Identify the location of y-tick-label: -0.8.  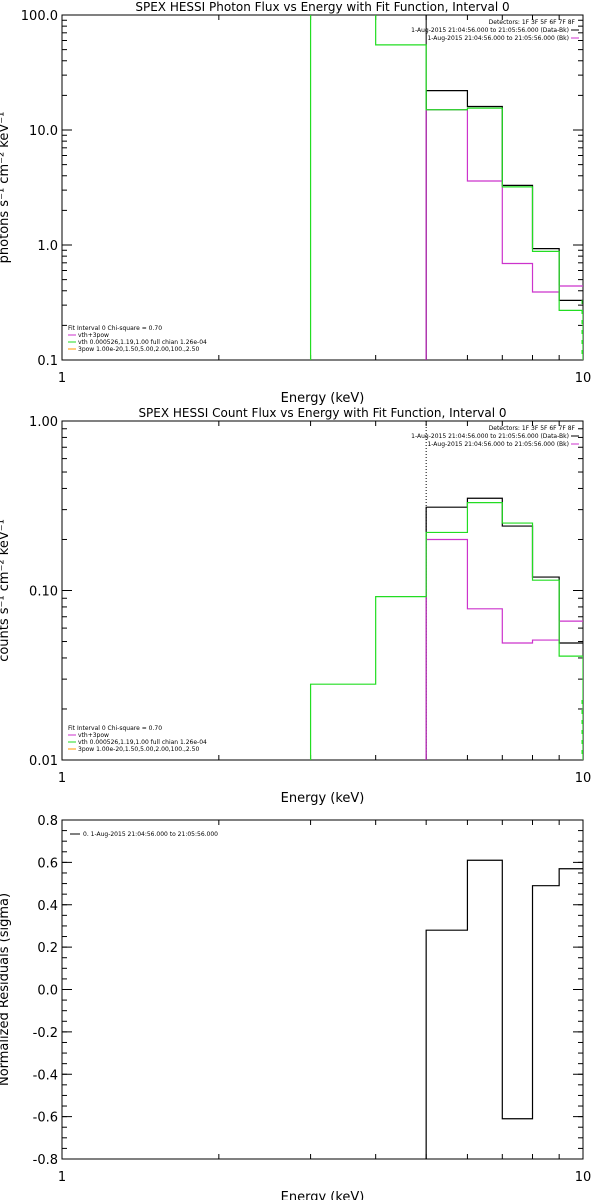
(45, 1160).